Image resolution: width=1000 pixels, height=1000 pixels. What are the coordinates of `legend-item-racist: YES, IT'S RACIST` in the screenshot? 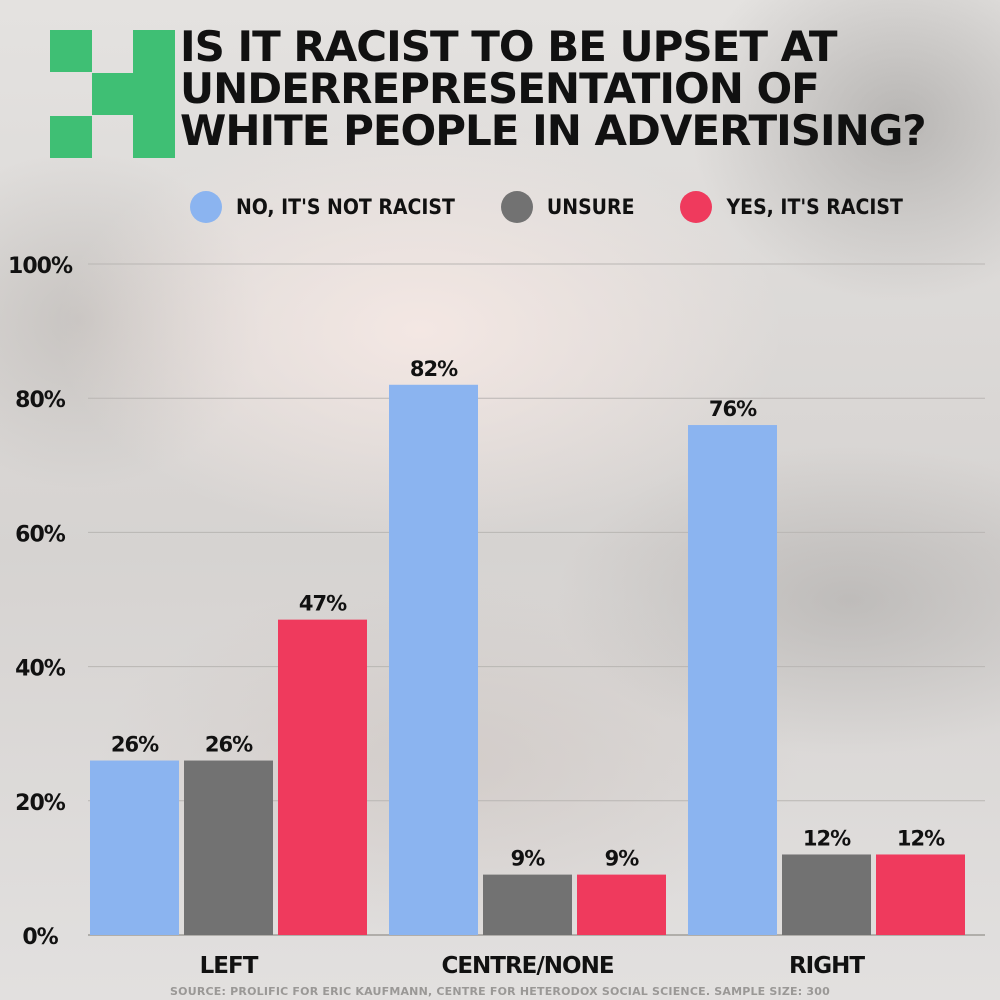 It's located at (791, 207).